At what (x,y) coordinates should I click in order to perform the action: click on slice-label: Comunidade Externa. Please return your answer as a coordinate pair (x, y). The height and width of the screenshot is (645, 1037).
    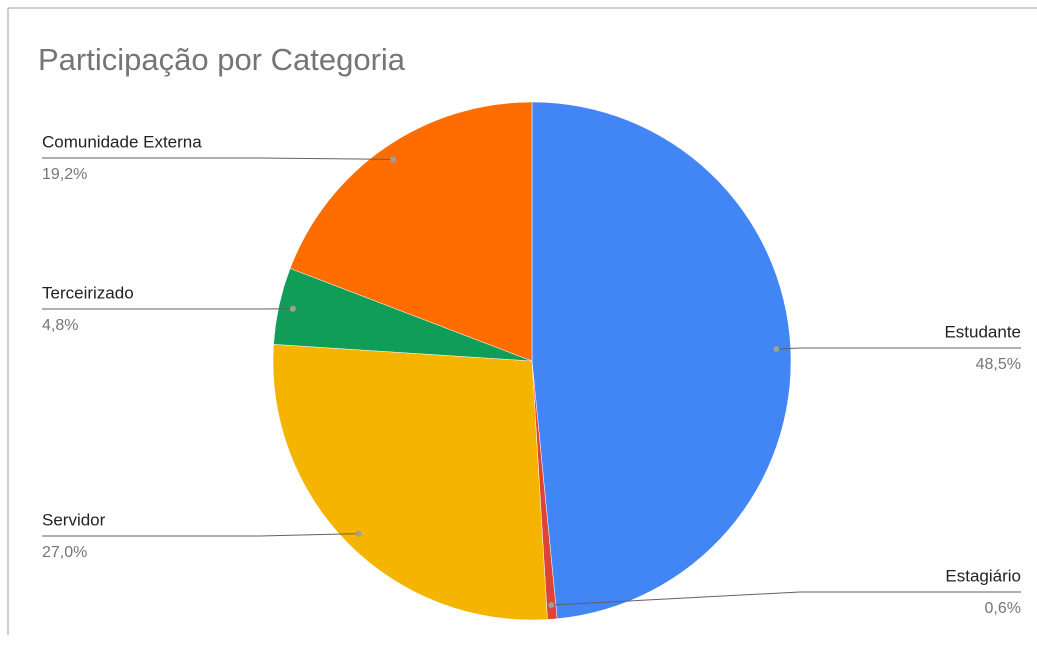
    Looking at the image, I should click on (122, 141).